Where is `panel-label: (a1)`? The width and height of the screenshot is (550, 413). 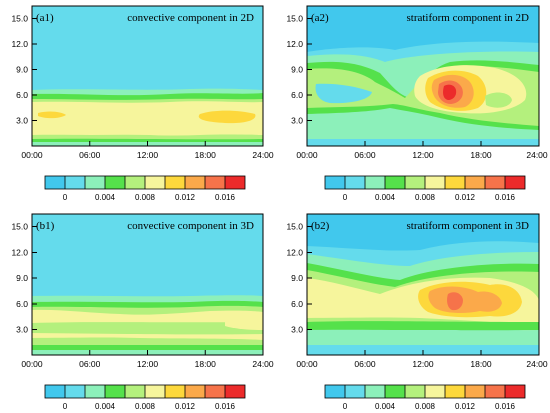
panel-label: (a1) is located at coordinates (45, 18).